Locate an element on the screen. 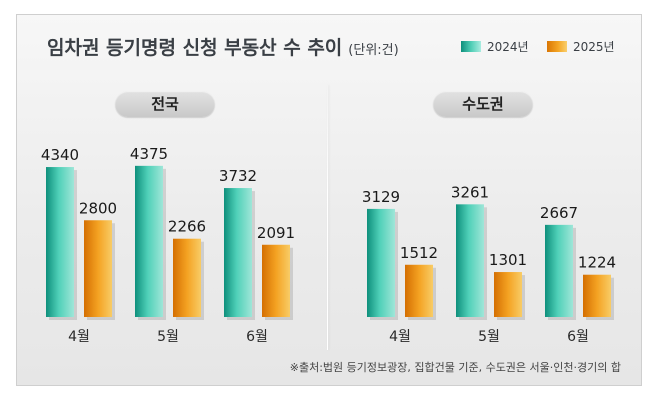 Image resolution: width=658 pixels, height=412 pixels. legend-swatch-2024 is located at coordinates (471, 46).